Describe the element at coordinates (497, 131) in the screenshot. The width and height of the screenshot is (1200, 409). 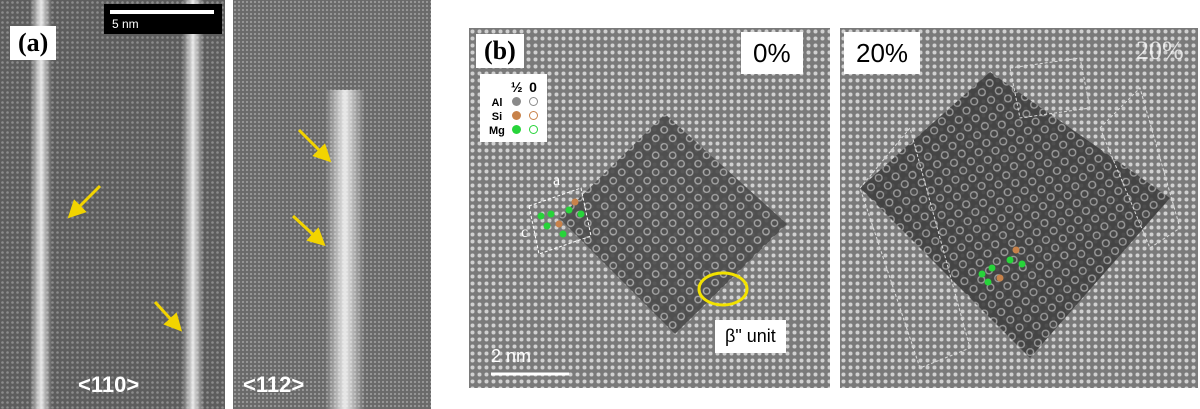
I see `legend-mg: Mg` at that location.